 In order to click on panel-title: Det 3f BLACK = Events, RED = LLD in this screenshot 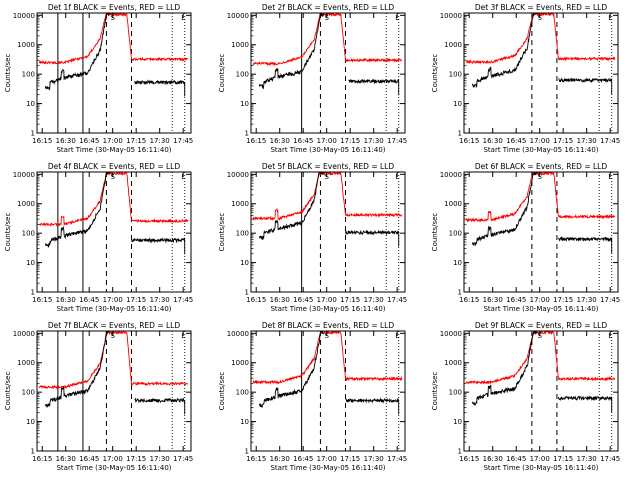, I will do `click(541, 7)`.